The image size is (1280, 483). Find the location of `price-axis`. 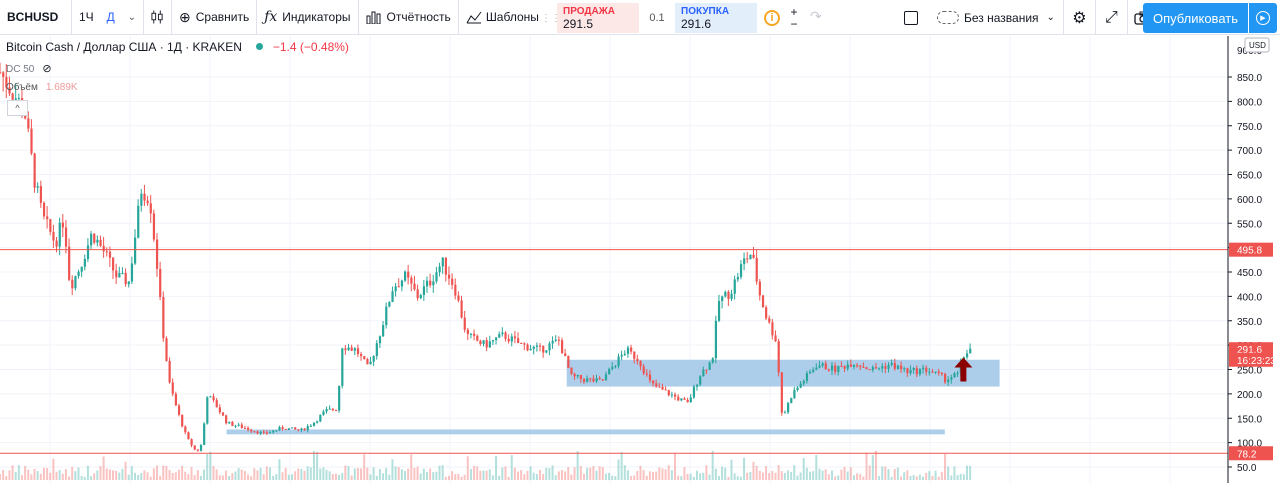

price-axis is located at coordinates (1254, 259).